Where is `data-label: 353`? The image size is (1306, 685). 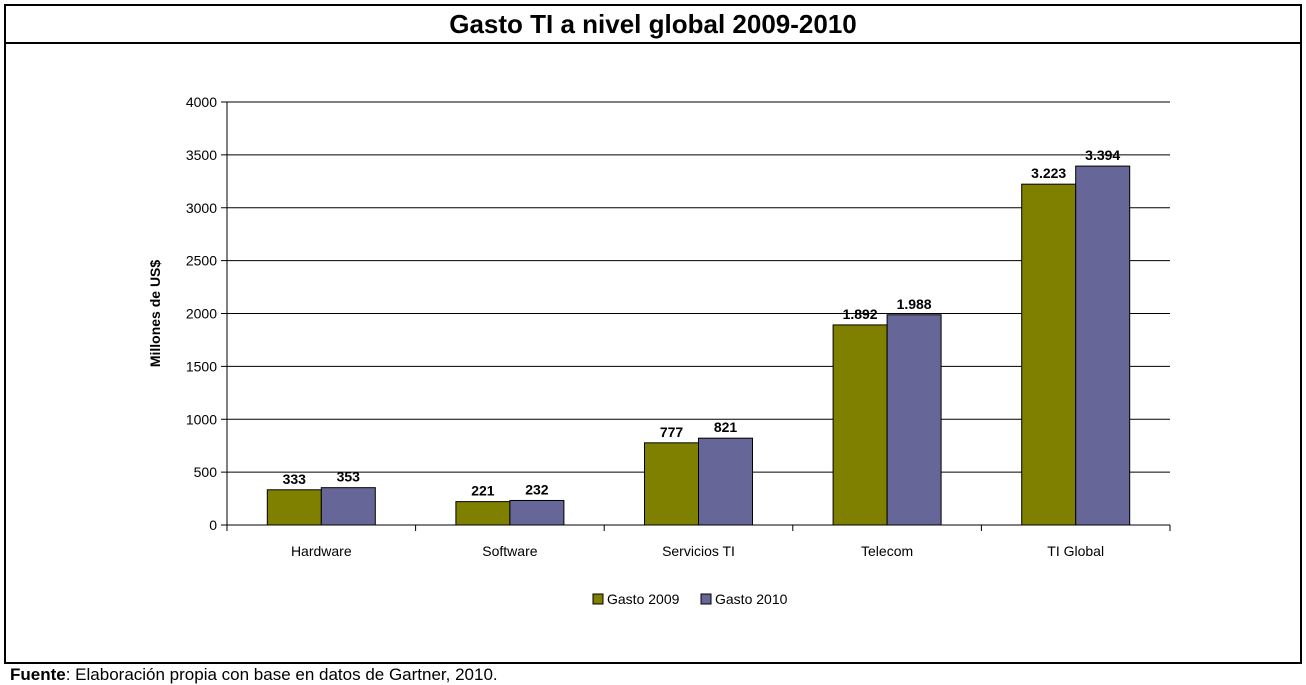 data-label: 353 is located at coordinates (349, 477).